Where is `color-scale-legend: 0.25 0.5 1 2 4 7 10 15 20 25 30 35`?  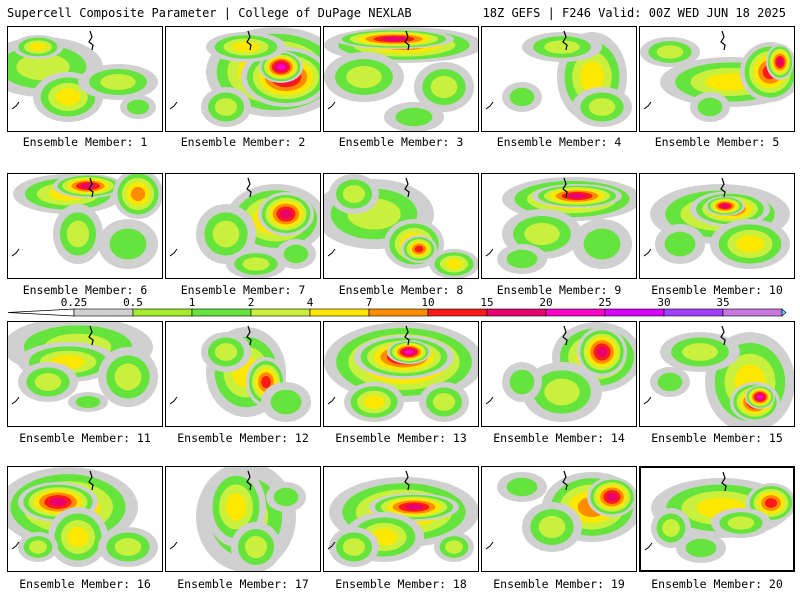
color-scale-legend: 0.25 0.5 1 2 4 7 10 15 20 25 30 35 is located at coordinates (397, 306).